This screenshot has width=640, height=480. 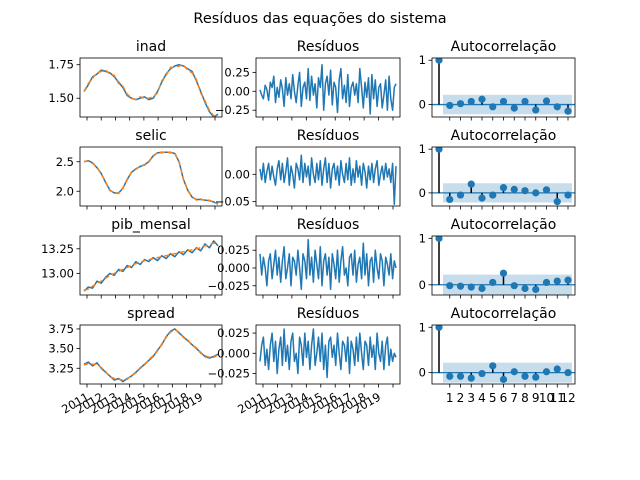 What do you see at coordinates (65, 191) in the screenshot?
I see `y-tick-label: 2.0` at bounding box center [65, 191].